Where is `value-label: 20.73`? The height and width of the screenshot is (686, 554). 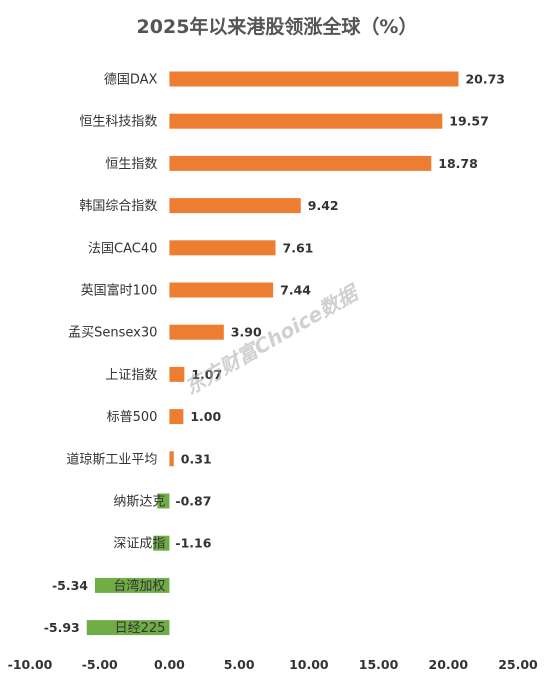
value-label: 20.73 is located at coordinates (485, 79).